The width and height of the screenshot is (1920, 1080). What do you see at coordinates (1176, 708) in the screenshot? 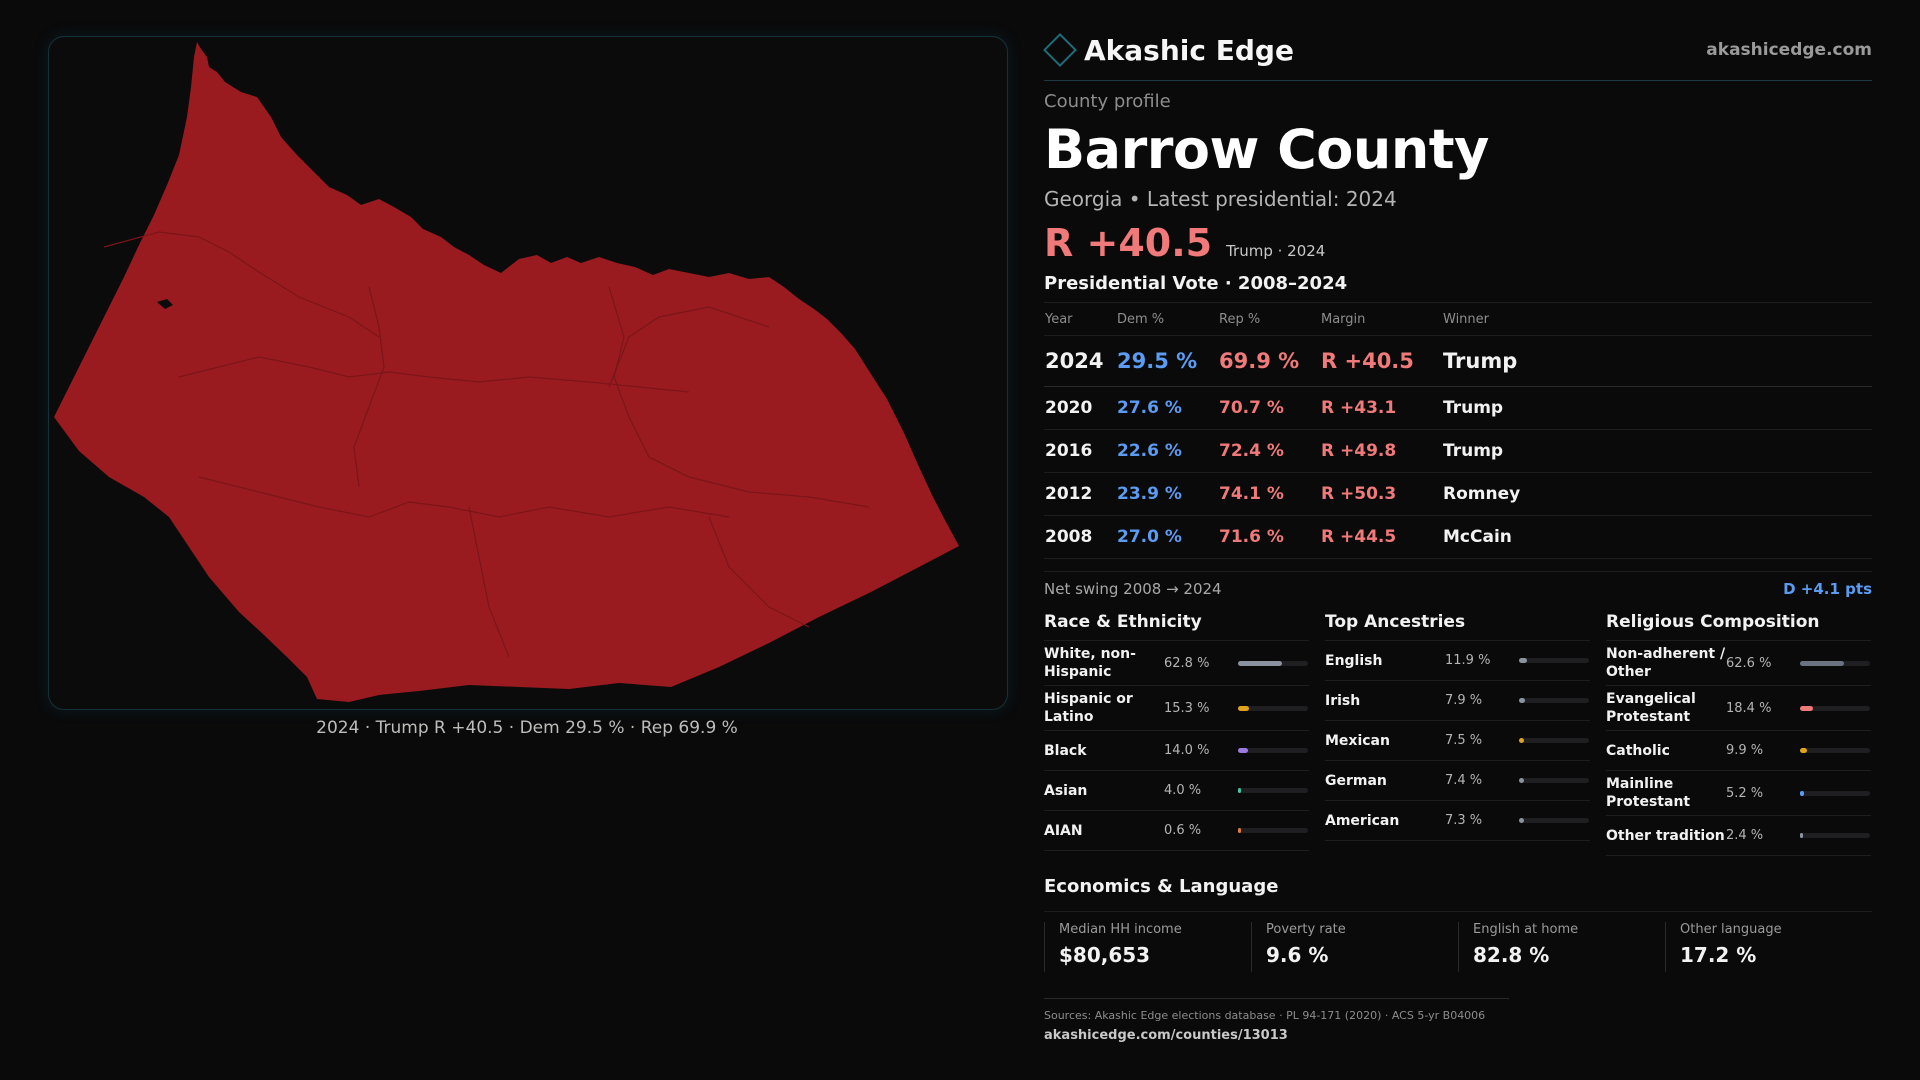
I see `demographic-row: Hispanic or Latino 15.3 %` at bounding box center [1176, 708].